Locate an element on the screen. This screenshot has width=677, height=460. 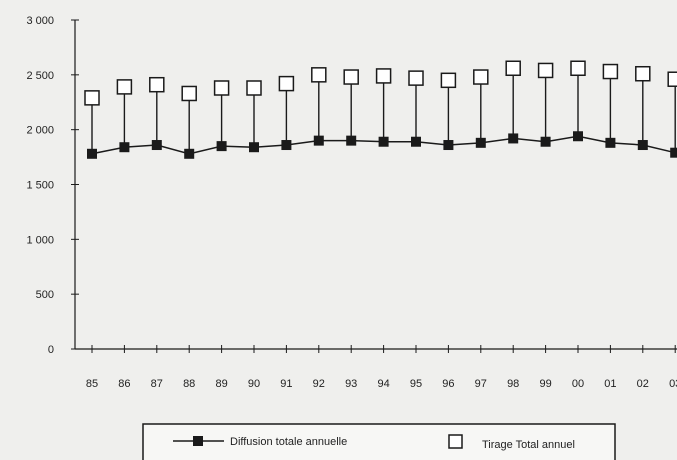
y-tick-label: 500 is located at coordinates (45, 295).